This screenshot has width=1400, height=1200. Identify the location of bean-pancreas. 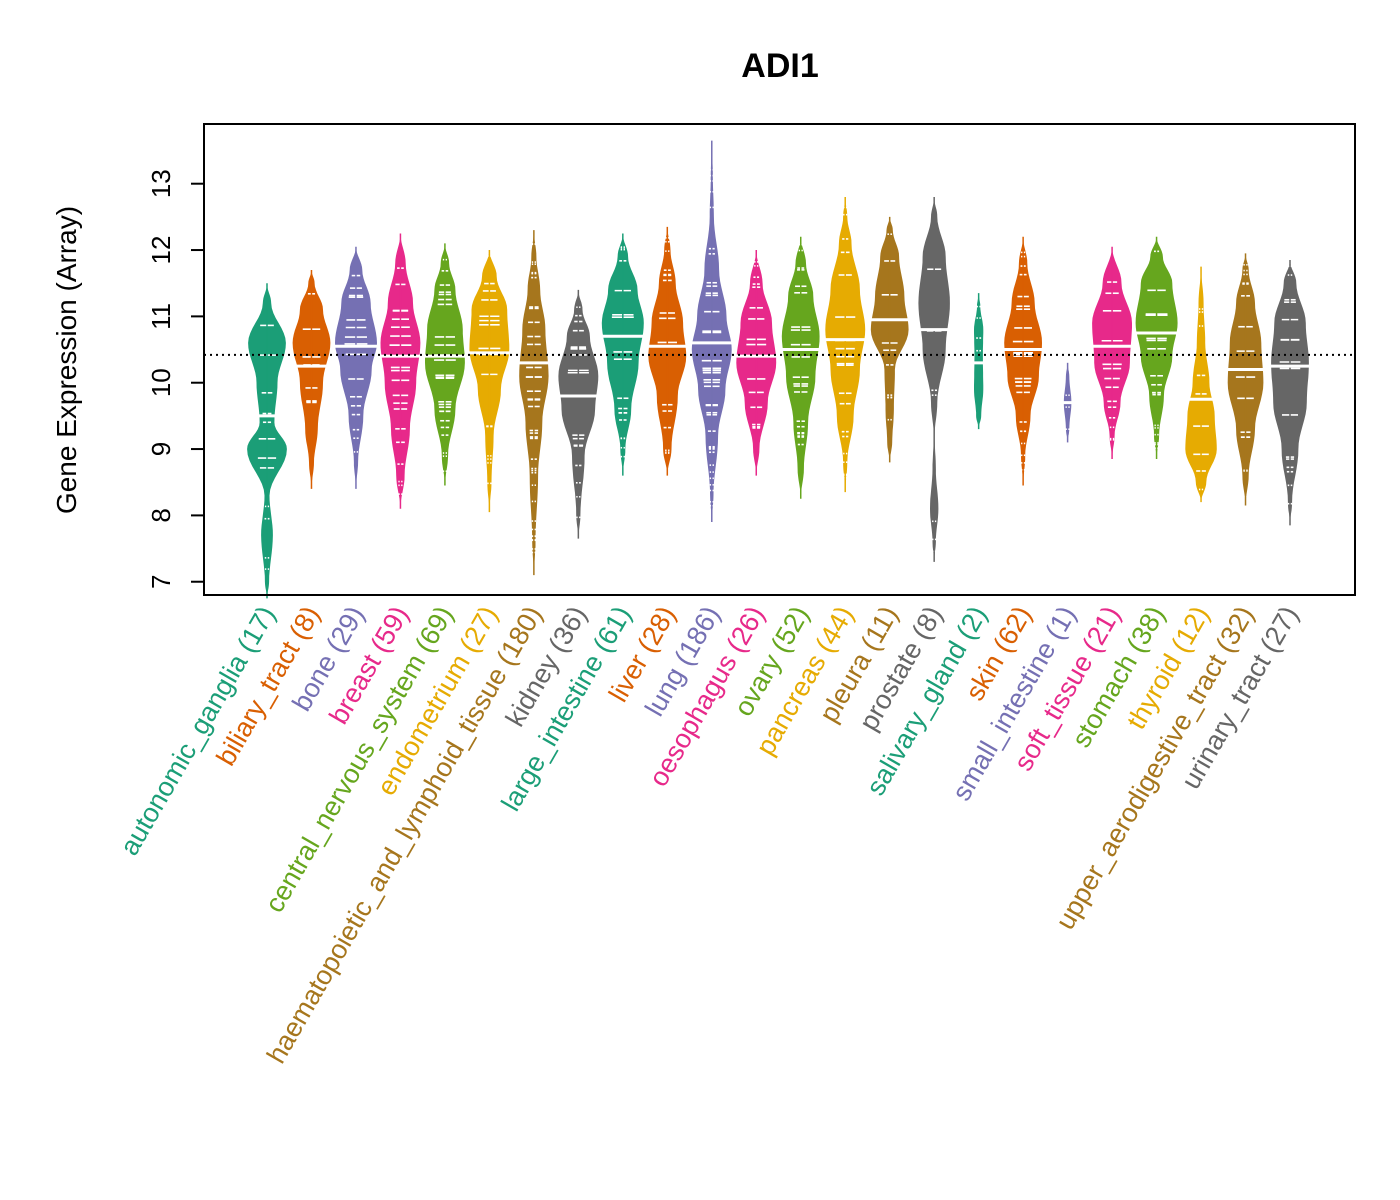
(845, 344).